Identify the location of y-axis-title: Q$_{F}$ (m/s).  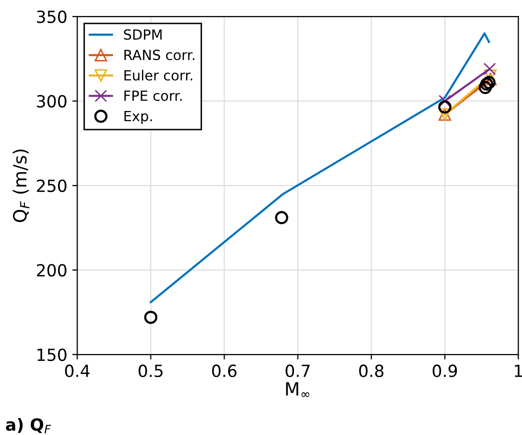
(21, 186).